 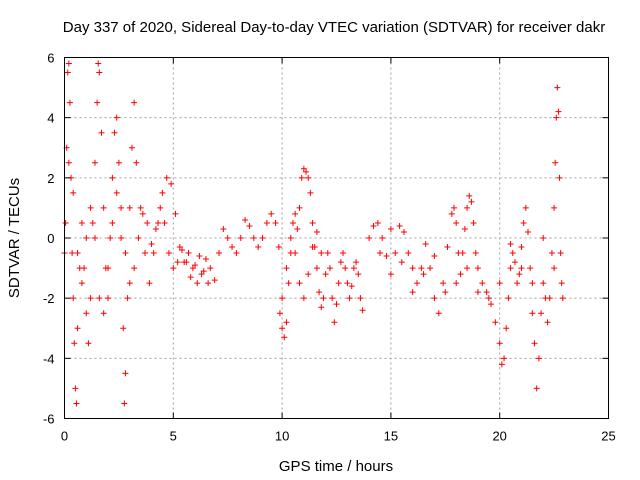 What do you see at coordinates (391, 436) in the screenshot?
I see `x-tick-label: 15` at bounding box center [391, 436].